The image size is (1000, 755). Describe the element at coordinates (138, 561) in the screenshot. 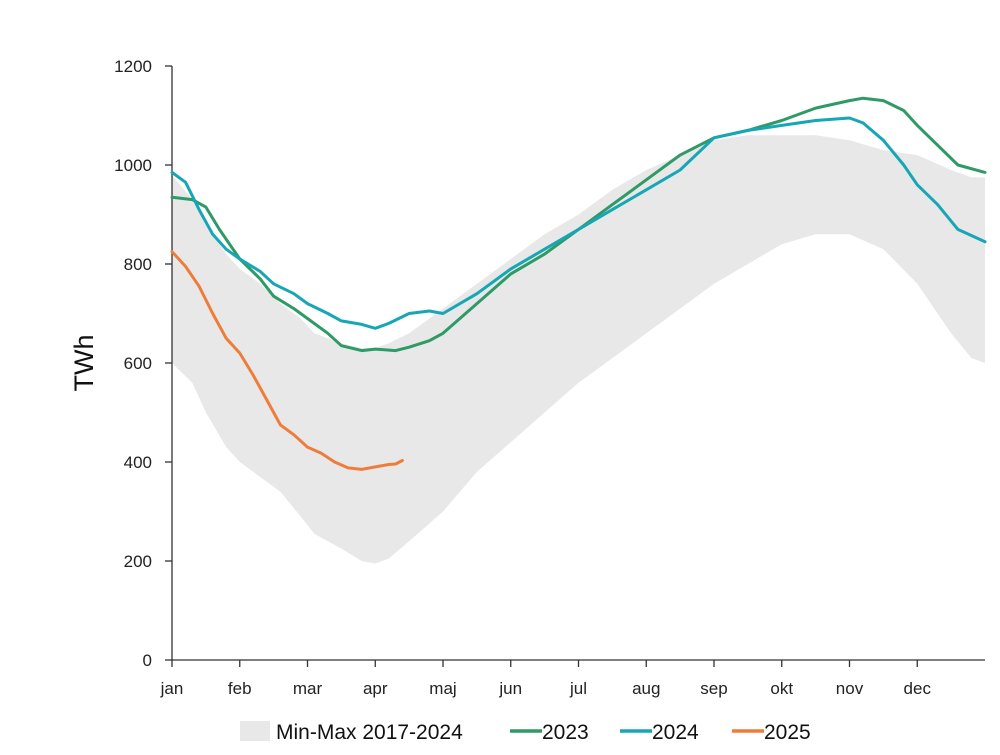

I see `y-tick-label: 200` at that location.